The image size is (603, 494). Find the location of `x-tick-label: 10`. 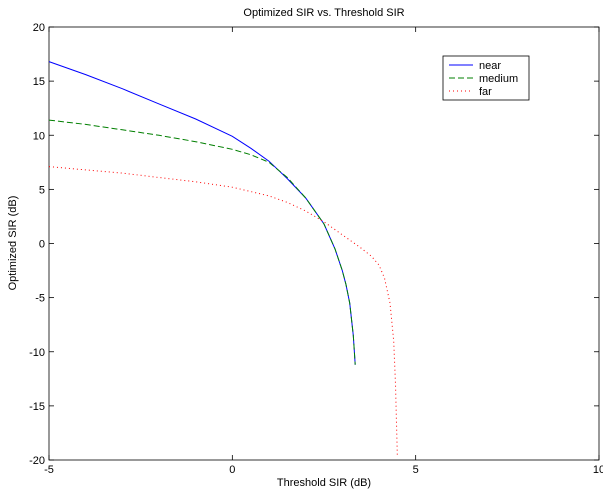

x-tick-label: 10 is located at coordinates (598, 470).